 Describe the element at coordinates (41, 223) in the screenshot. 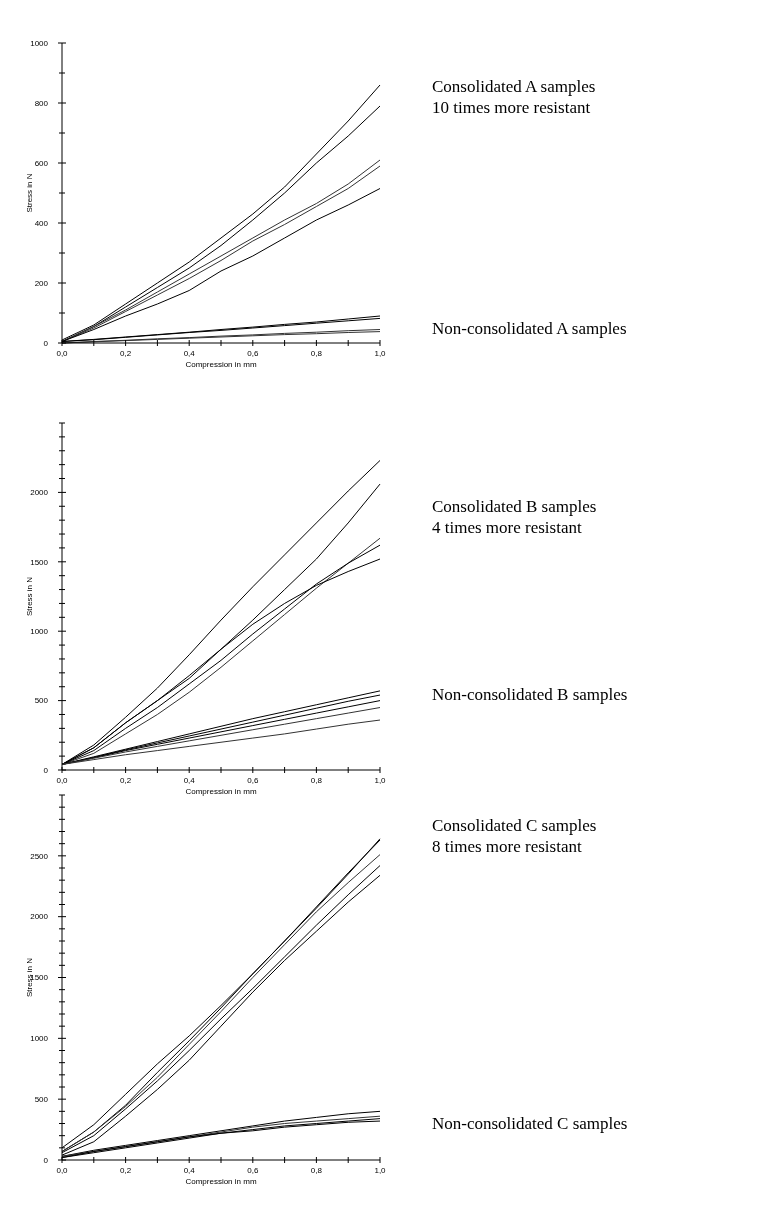

I see `y-tick-label: 400` at that location.